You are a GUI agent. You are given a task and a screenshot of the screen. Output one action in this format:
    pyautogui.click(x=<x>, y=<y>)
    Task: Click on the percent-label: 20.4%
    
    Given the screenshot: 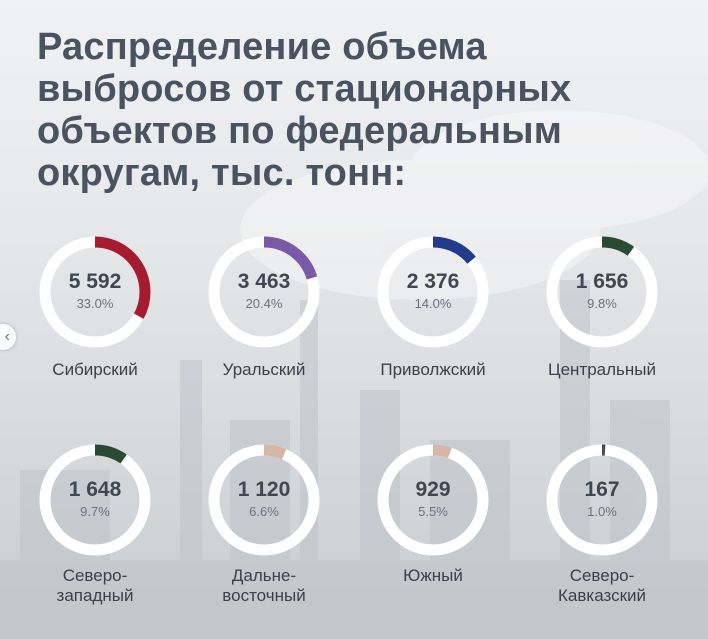 What is the action you would take?
    pyautogui.click(x=264, y=303)
    